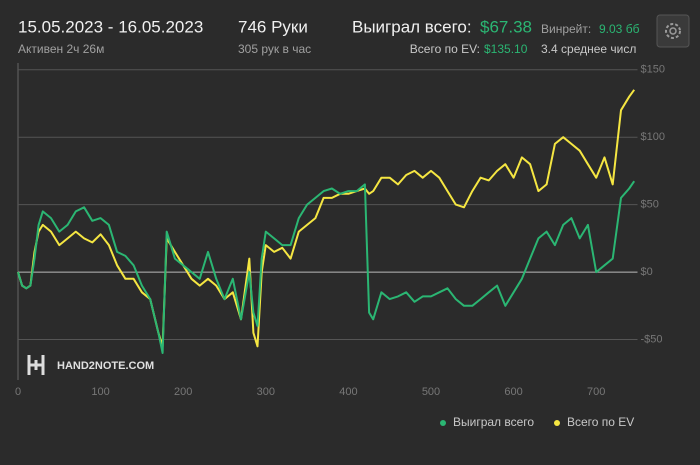  I want to click on won-label: Выиграл всего:, so click(412, 26).